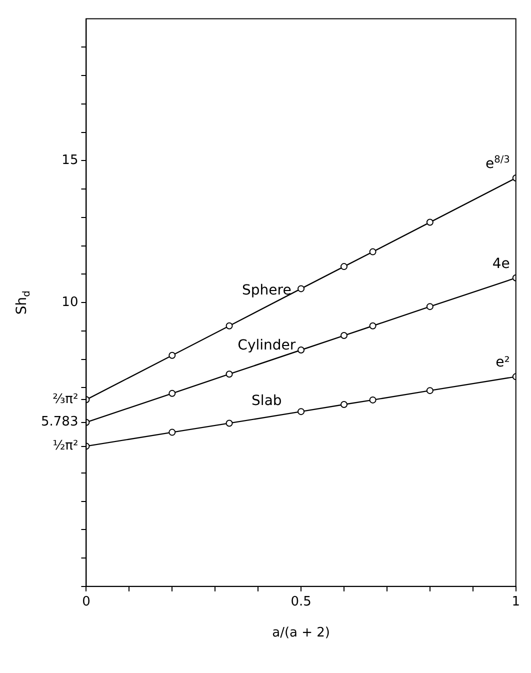  Describe the element at coordinates (267, 290) in the screenshot. I see `series-label: Sphere` at that location.